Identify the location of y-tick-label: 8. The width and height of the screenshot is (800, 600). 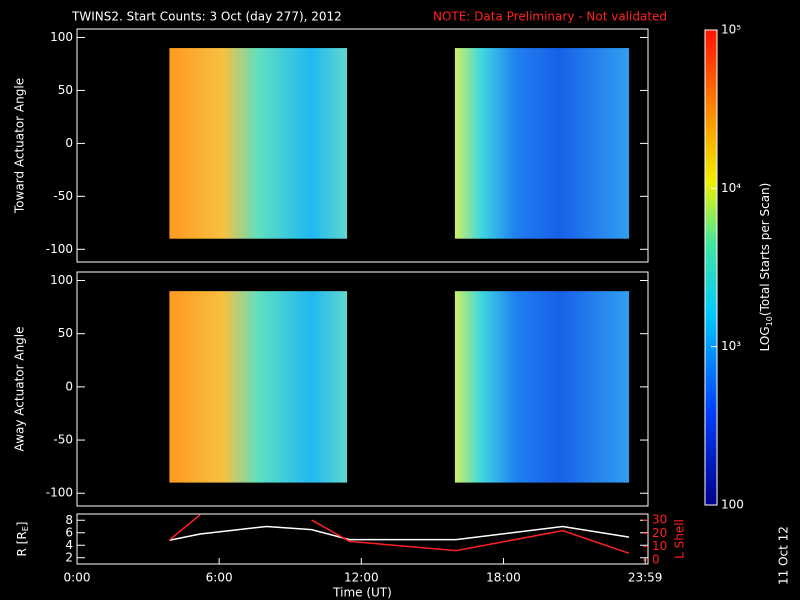
(69, 520).